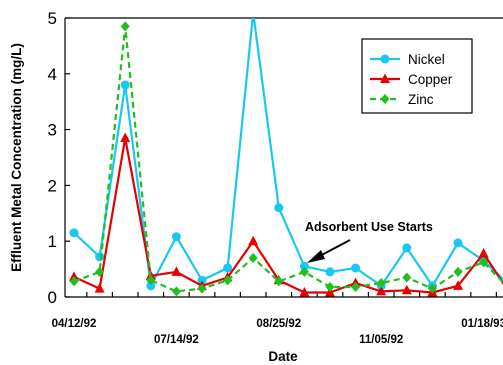  What do you see at coordinates (421, 99) in the screenshot?
I see `legend-zinc-label: Zinc` at bounding box center [421, 99].